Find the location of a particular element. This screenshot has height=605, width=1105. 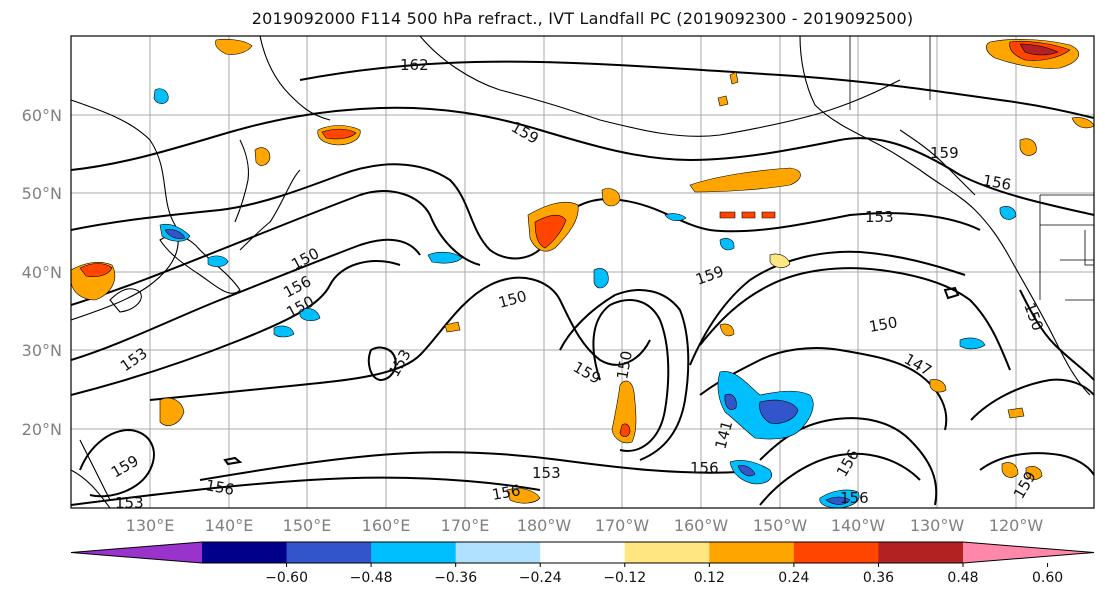

lon-label: 170°W is located at coordinates (622, 525).